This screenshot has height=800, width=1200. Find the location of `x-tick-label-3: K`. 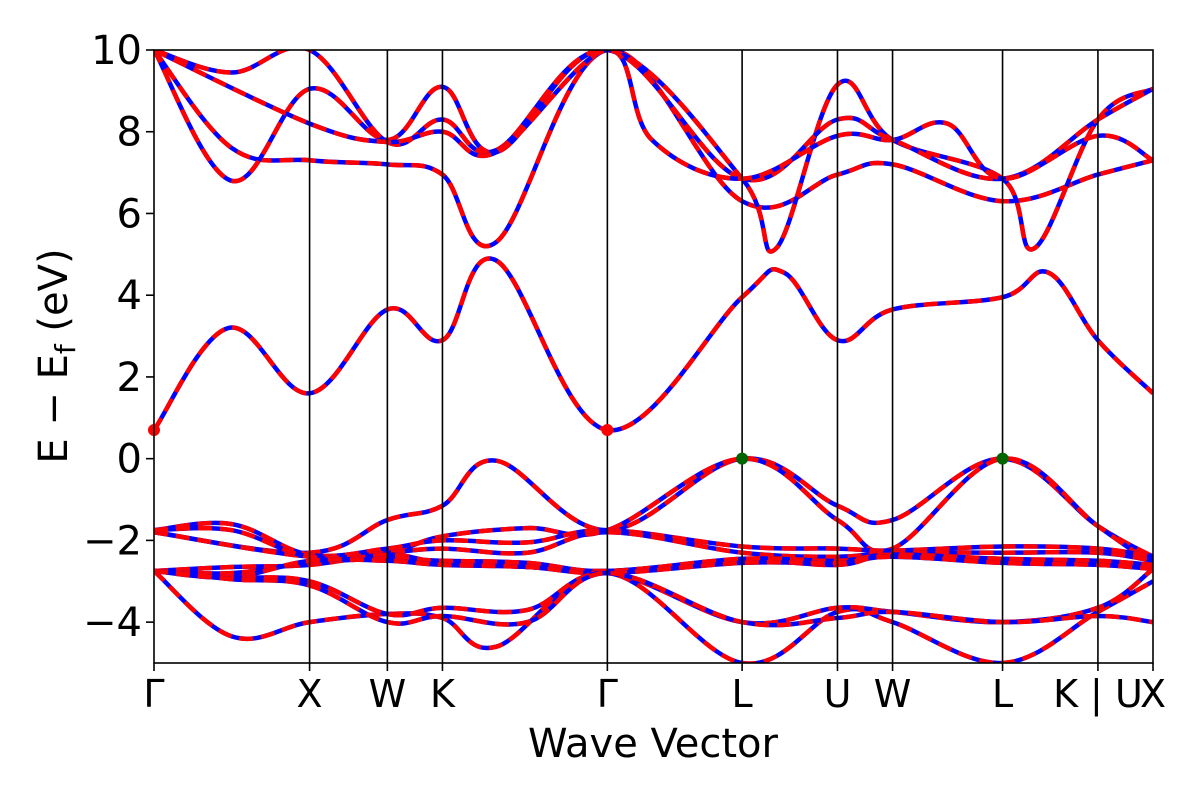

x-tick-label-3: K is located at coordinates (443, 694).